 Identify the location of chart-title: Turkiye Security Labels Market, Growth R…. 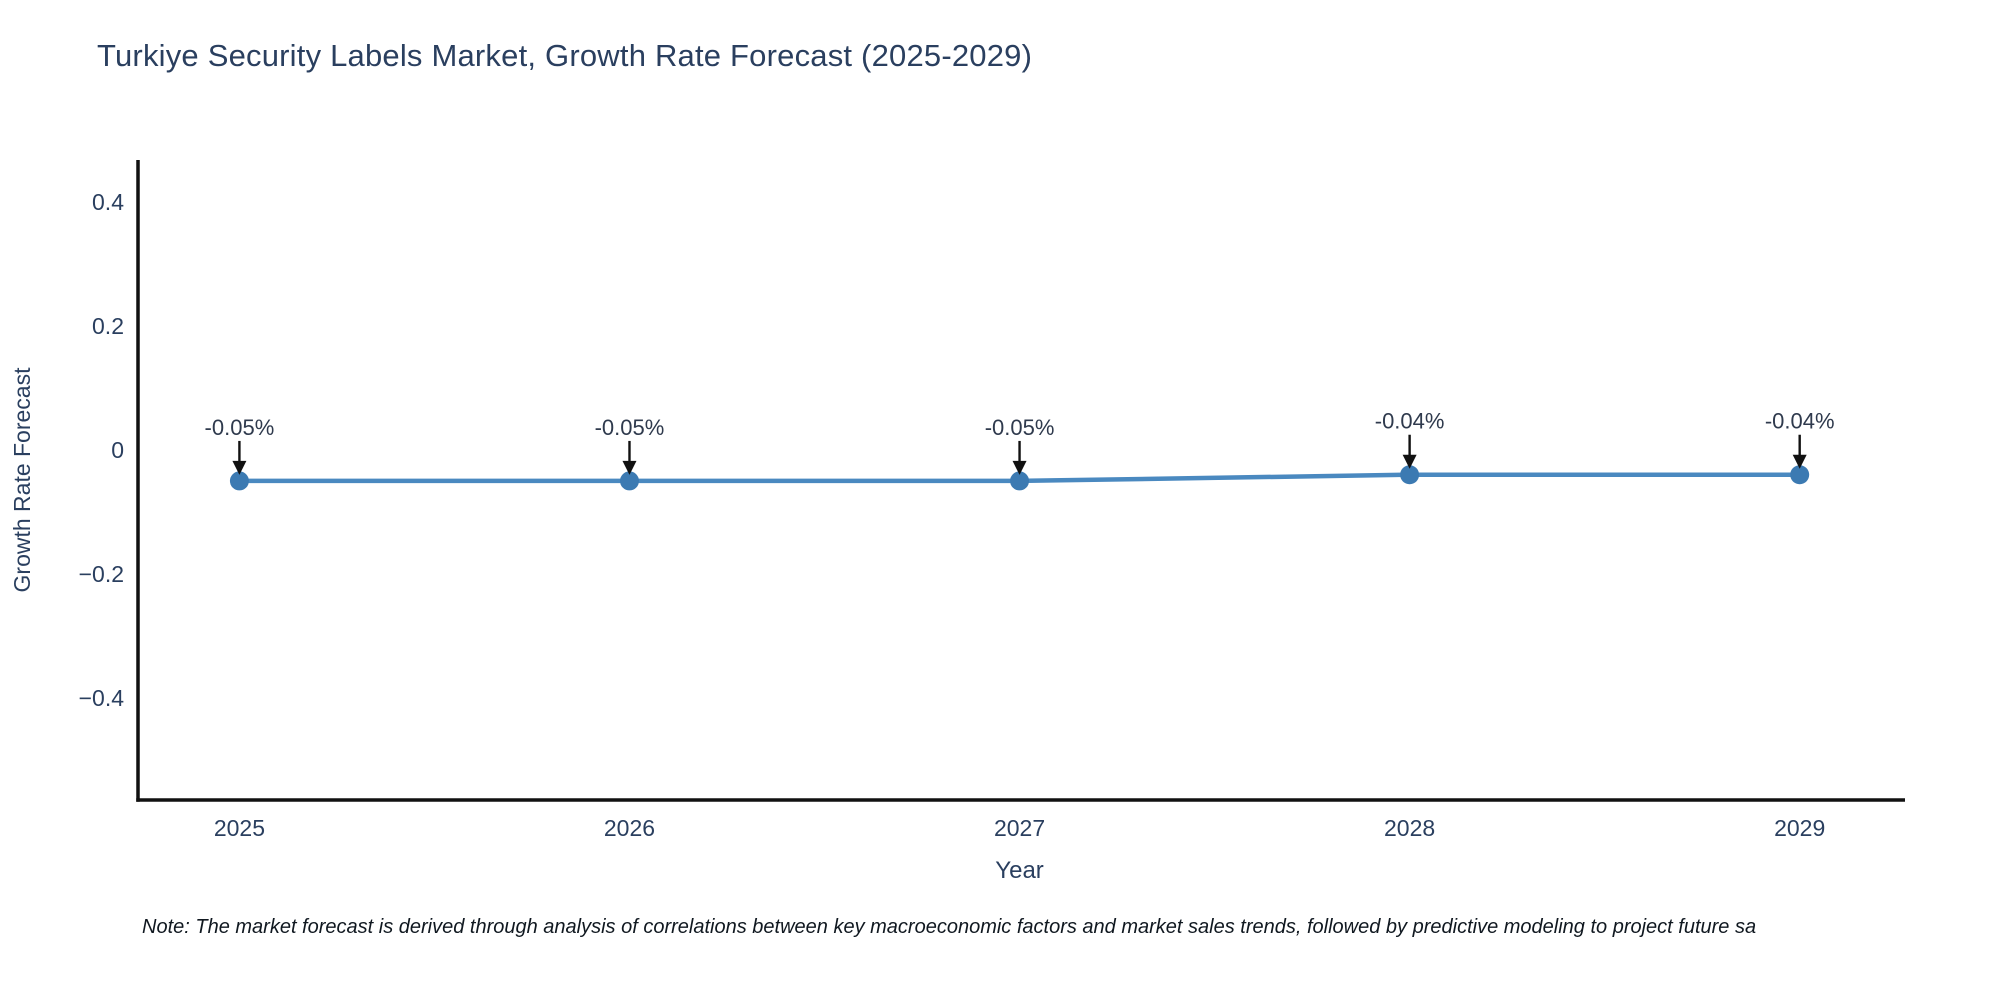
(565, 55).